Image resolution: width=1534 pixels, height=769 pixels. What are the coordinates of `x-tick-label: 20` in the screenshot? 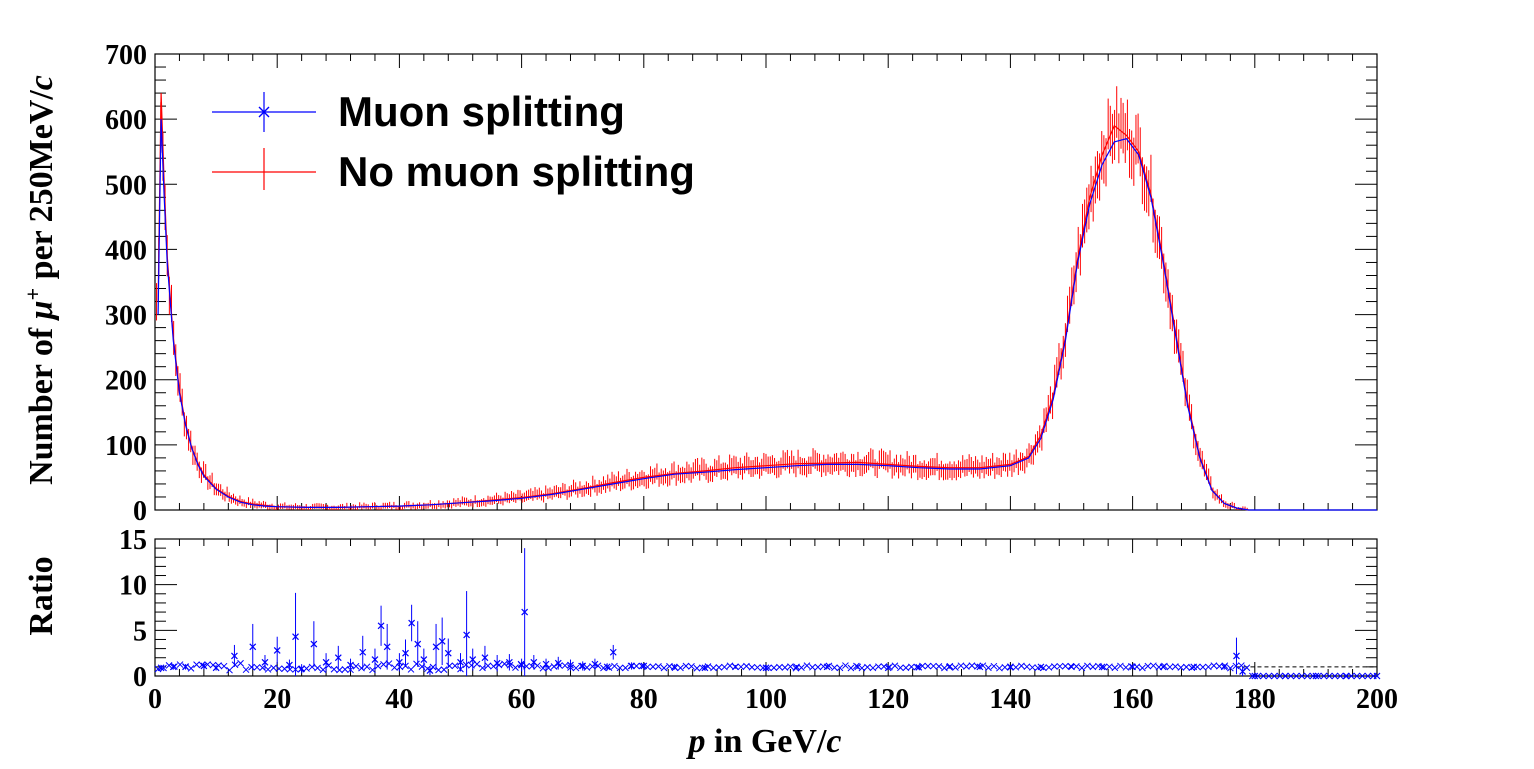 It's located at (277, 699).